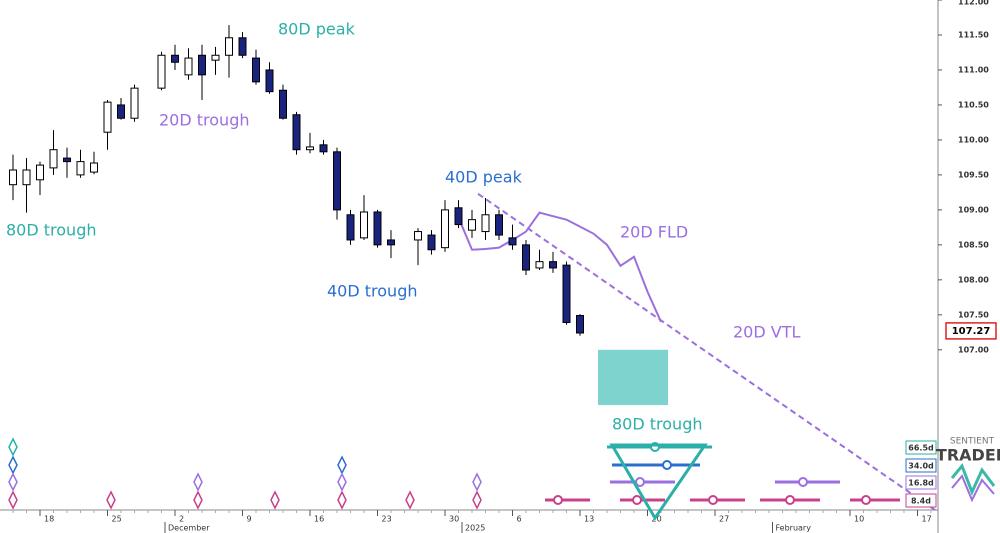 Image resolution: width=1000 pixels, height=533 pixels. I want to click on annotation: 20D VTL, so click(766, 332).